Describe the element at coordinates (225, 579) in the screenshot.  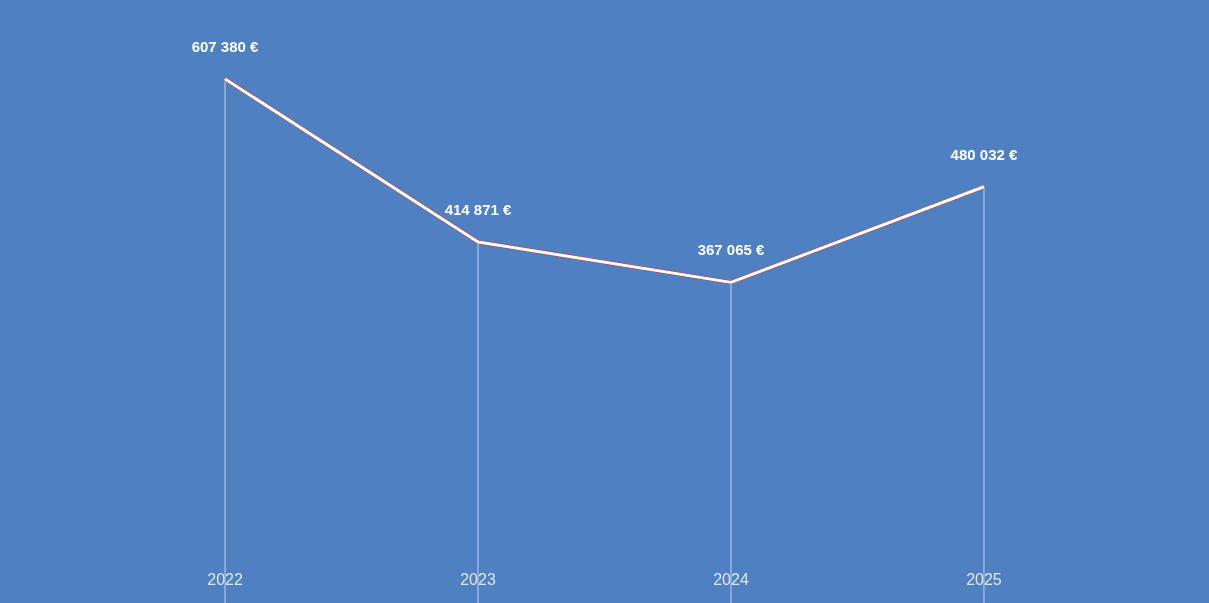
I see `x-tick-label: 2022` at that location.